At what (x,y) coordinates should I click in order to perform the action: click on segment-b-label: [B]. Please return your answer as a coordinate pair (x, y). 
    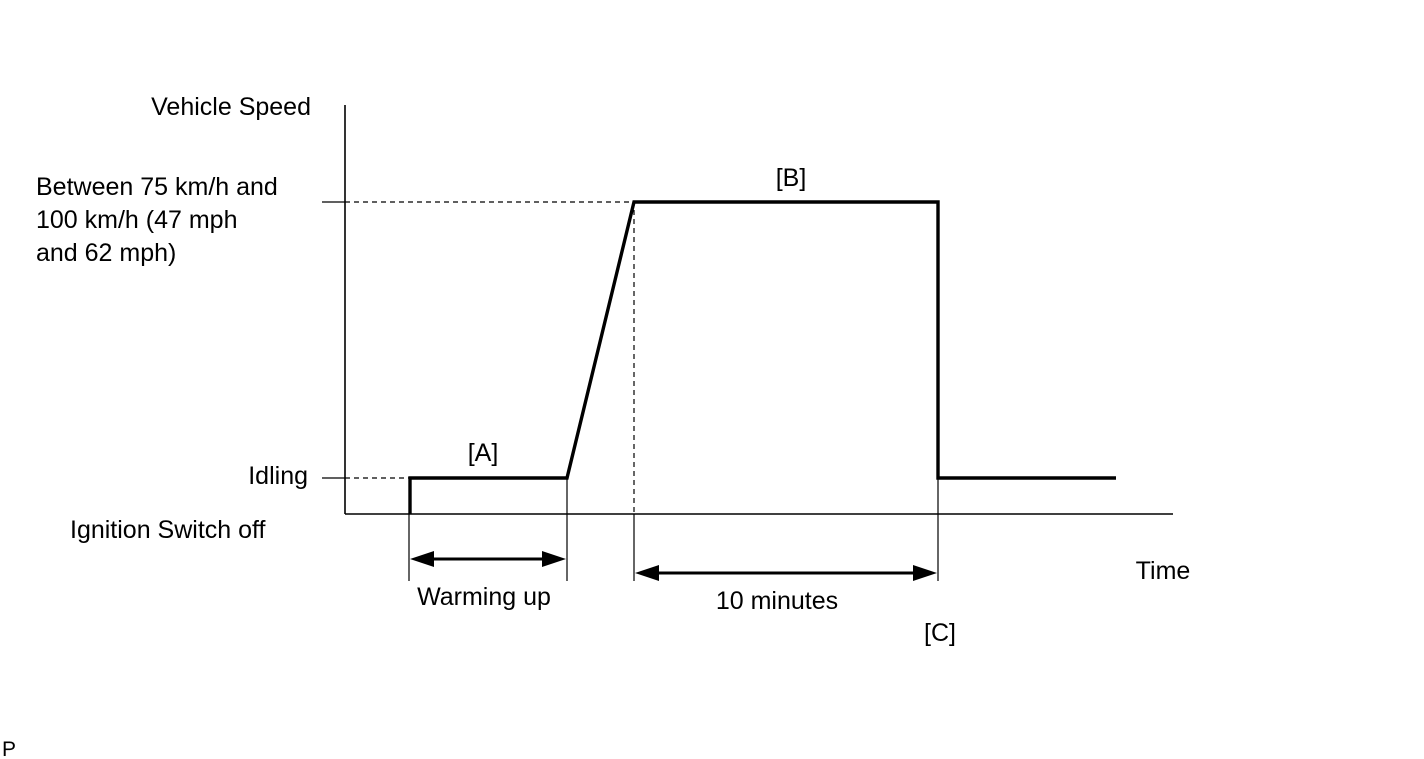
    Looking at the image, I should click on (791, 178).